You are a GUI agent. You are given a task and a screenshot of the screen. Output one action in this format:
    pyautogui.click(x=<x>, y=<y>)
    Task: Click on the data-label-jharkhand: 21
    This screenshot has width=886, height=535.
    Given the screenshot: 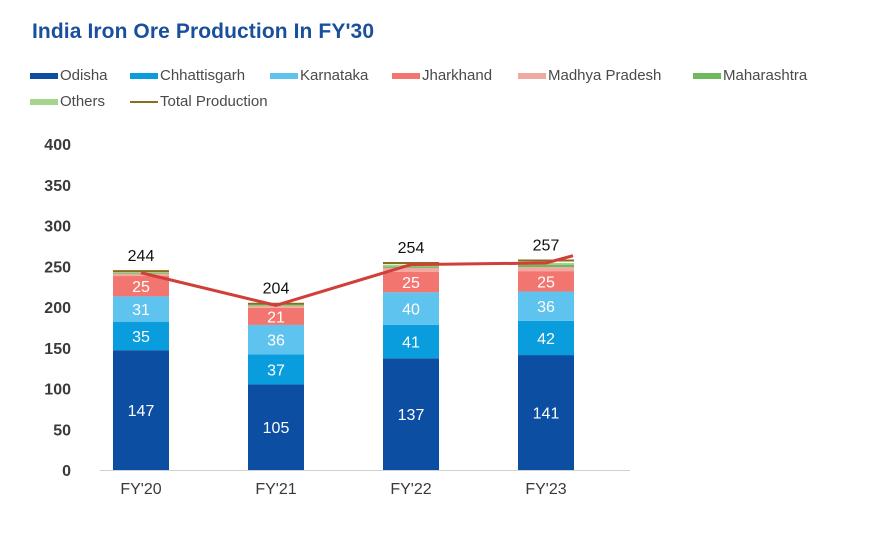 What is the action you would take?
    pyautogui.click(x=276, y=317)
    